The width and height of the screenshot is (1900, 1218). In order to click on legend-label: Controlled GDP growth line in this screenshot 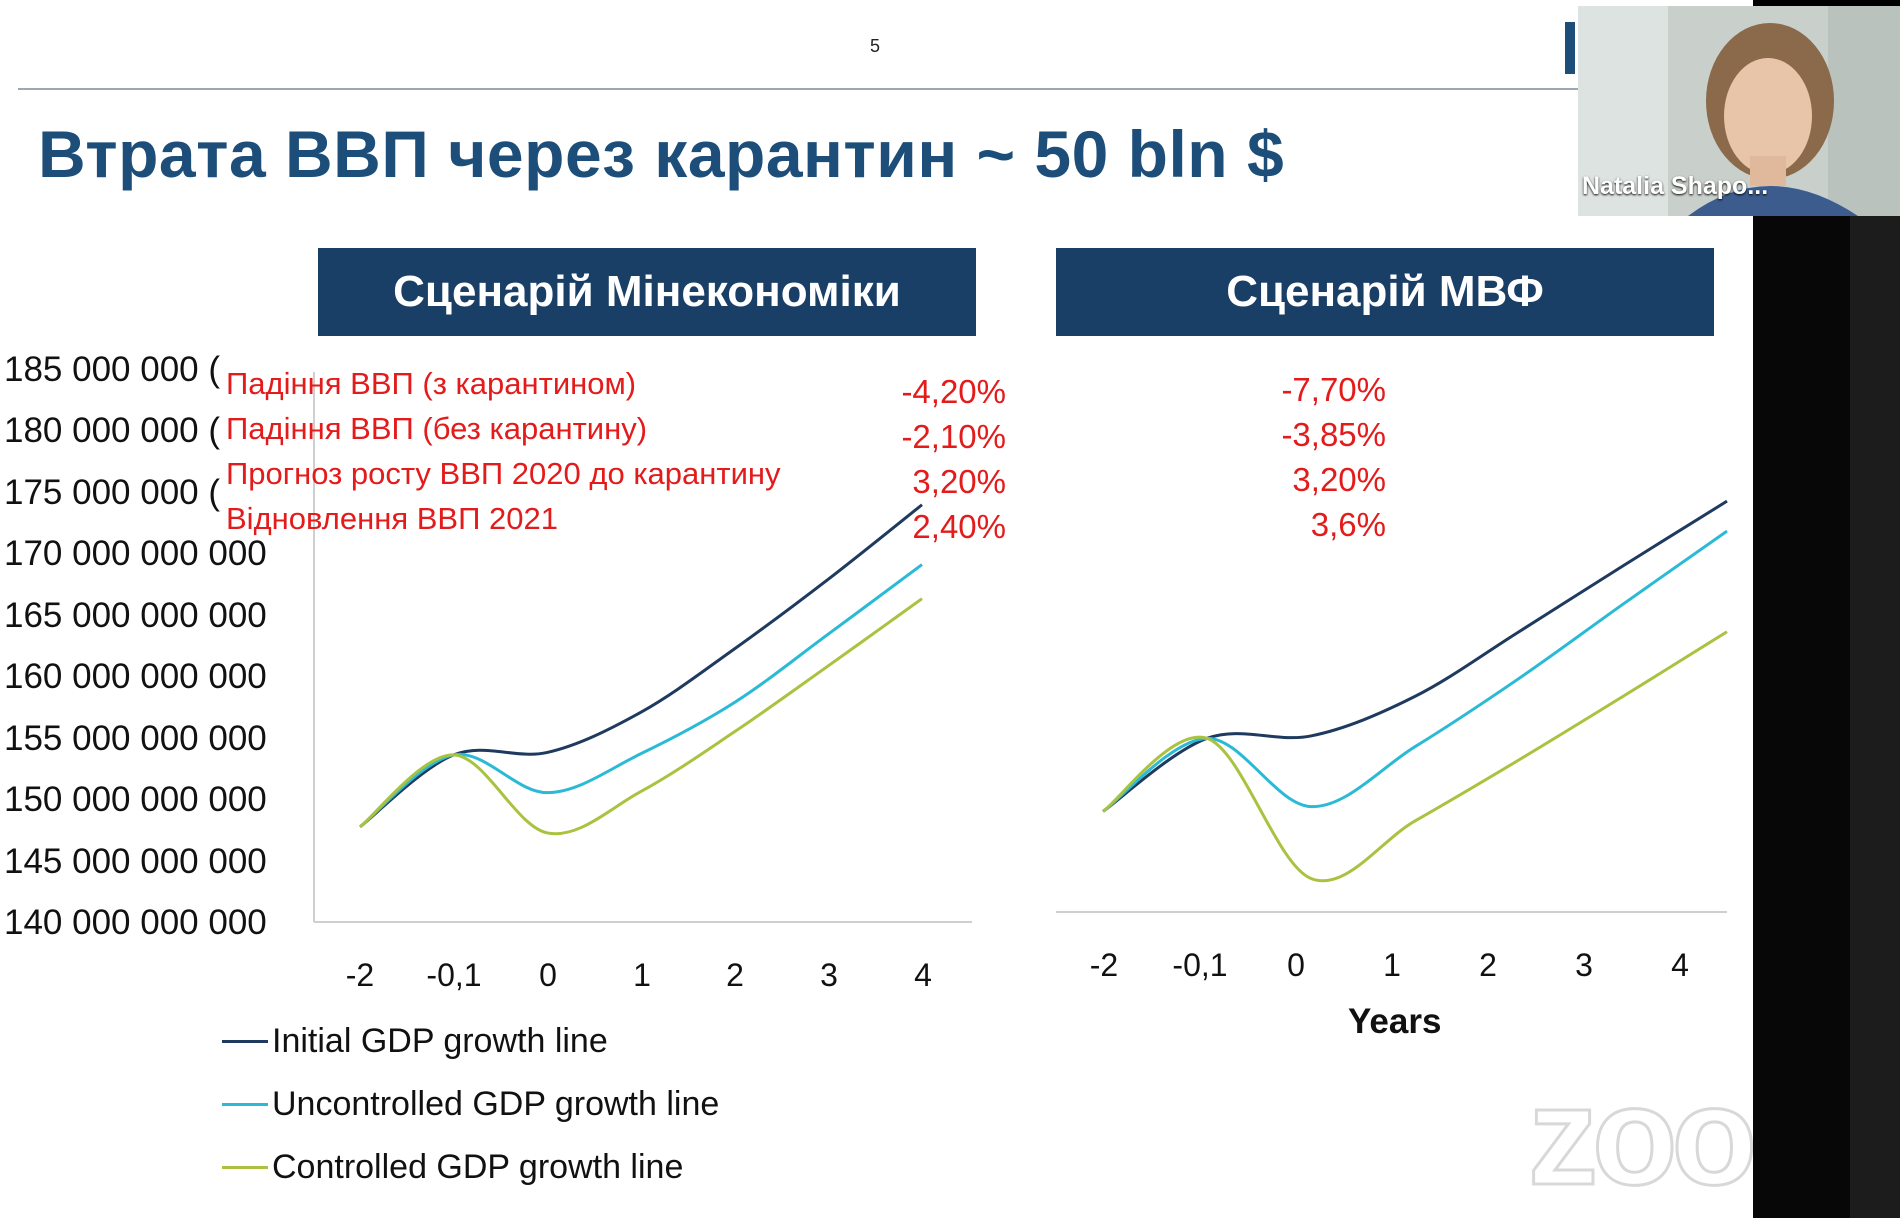, I will do `click(478, 1167)`.